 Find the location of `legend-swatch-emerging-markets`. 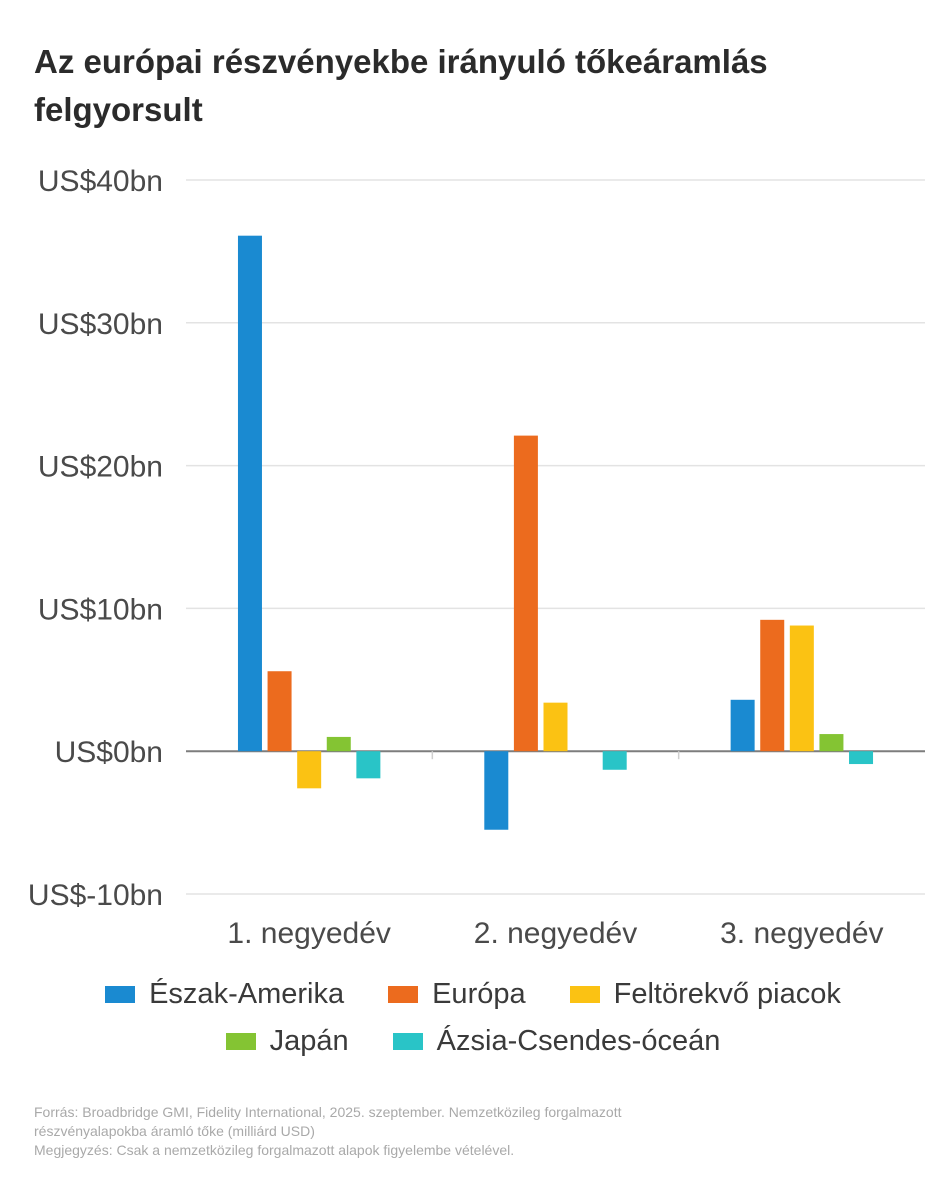

legend-swatch-emerging-markets is located at coordinates (584, 994).